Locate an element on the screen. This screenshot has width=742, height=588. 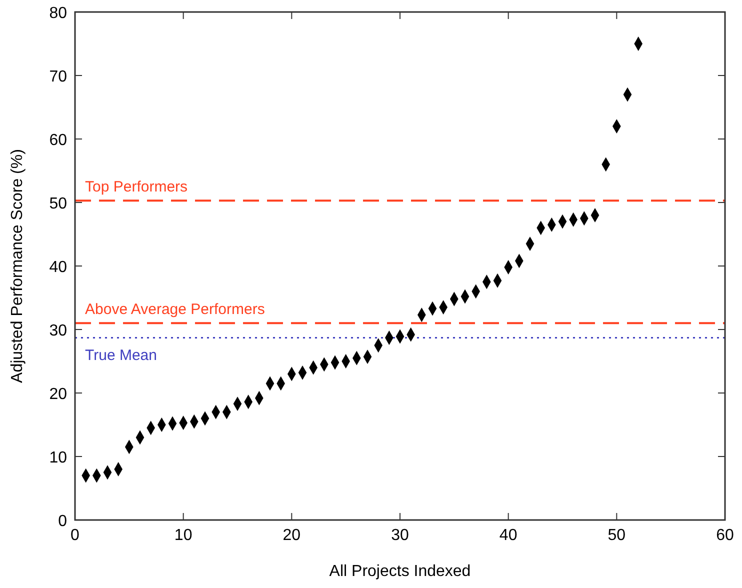
y-tick-label: 50 is located at coordinates (58, 204).